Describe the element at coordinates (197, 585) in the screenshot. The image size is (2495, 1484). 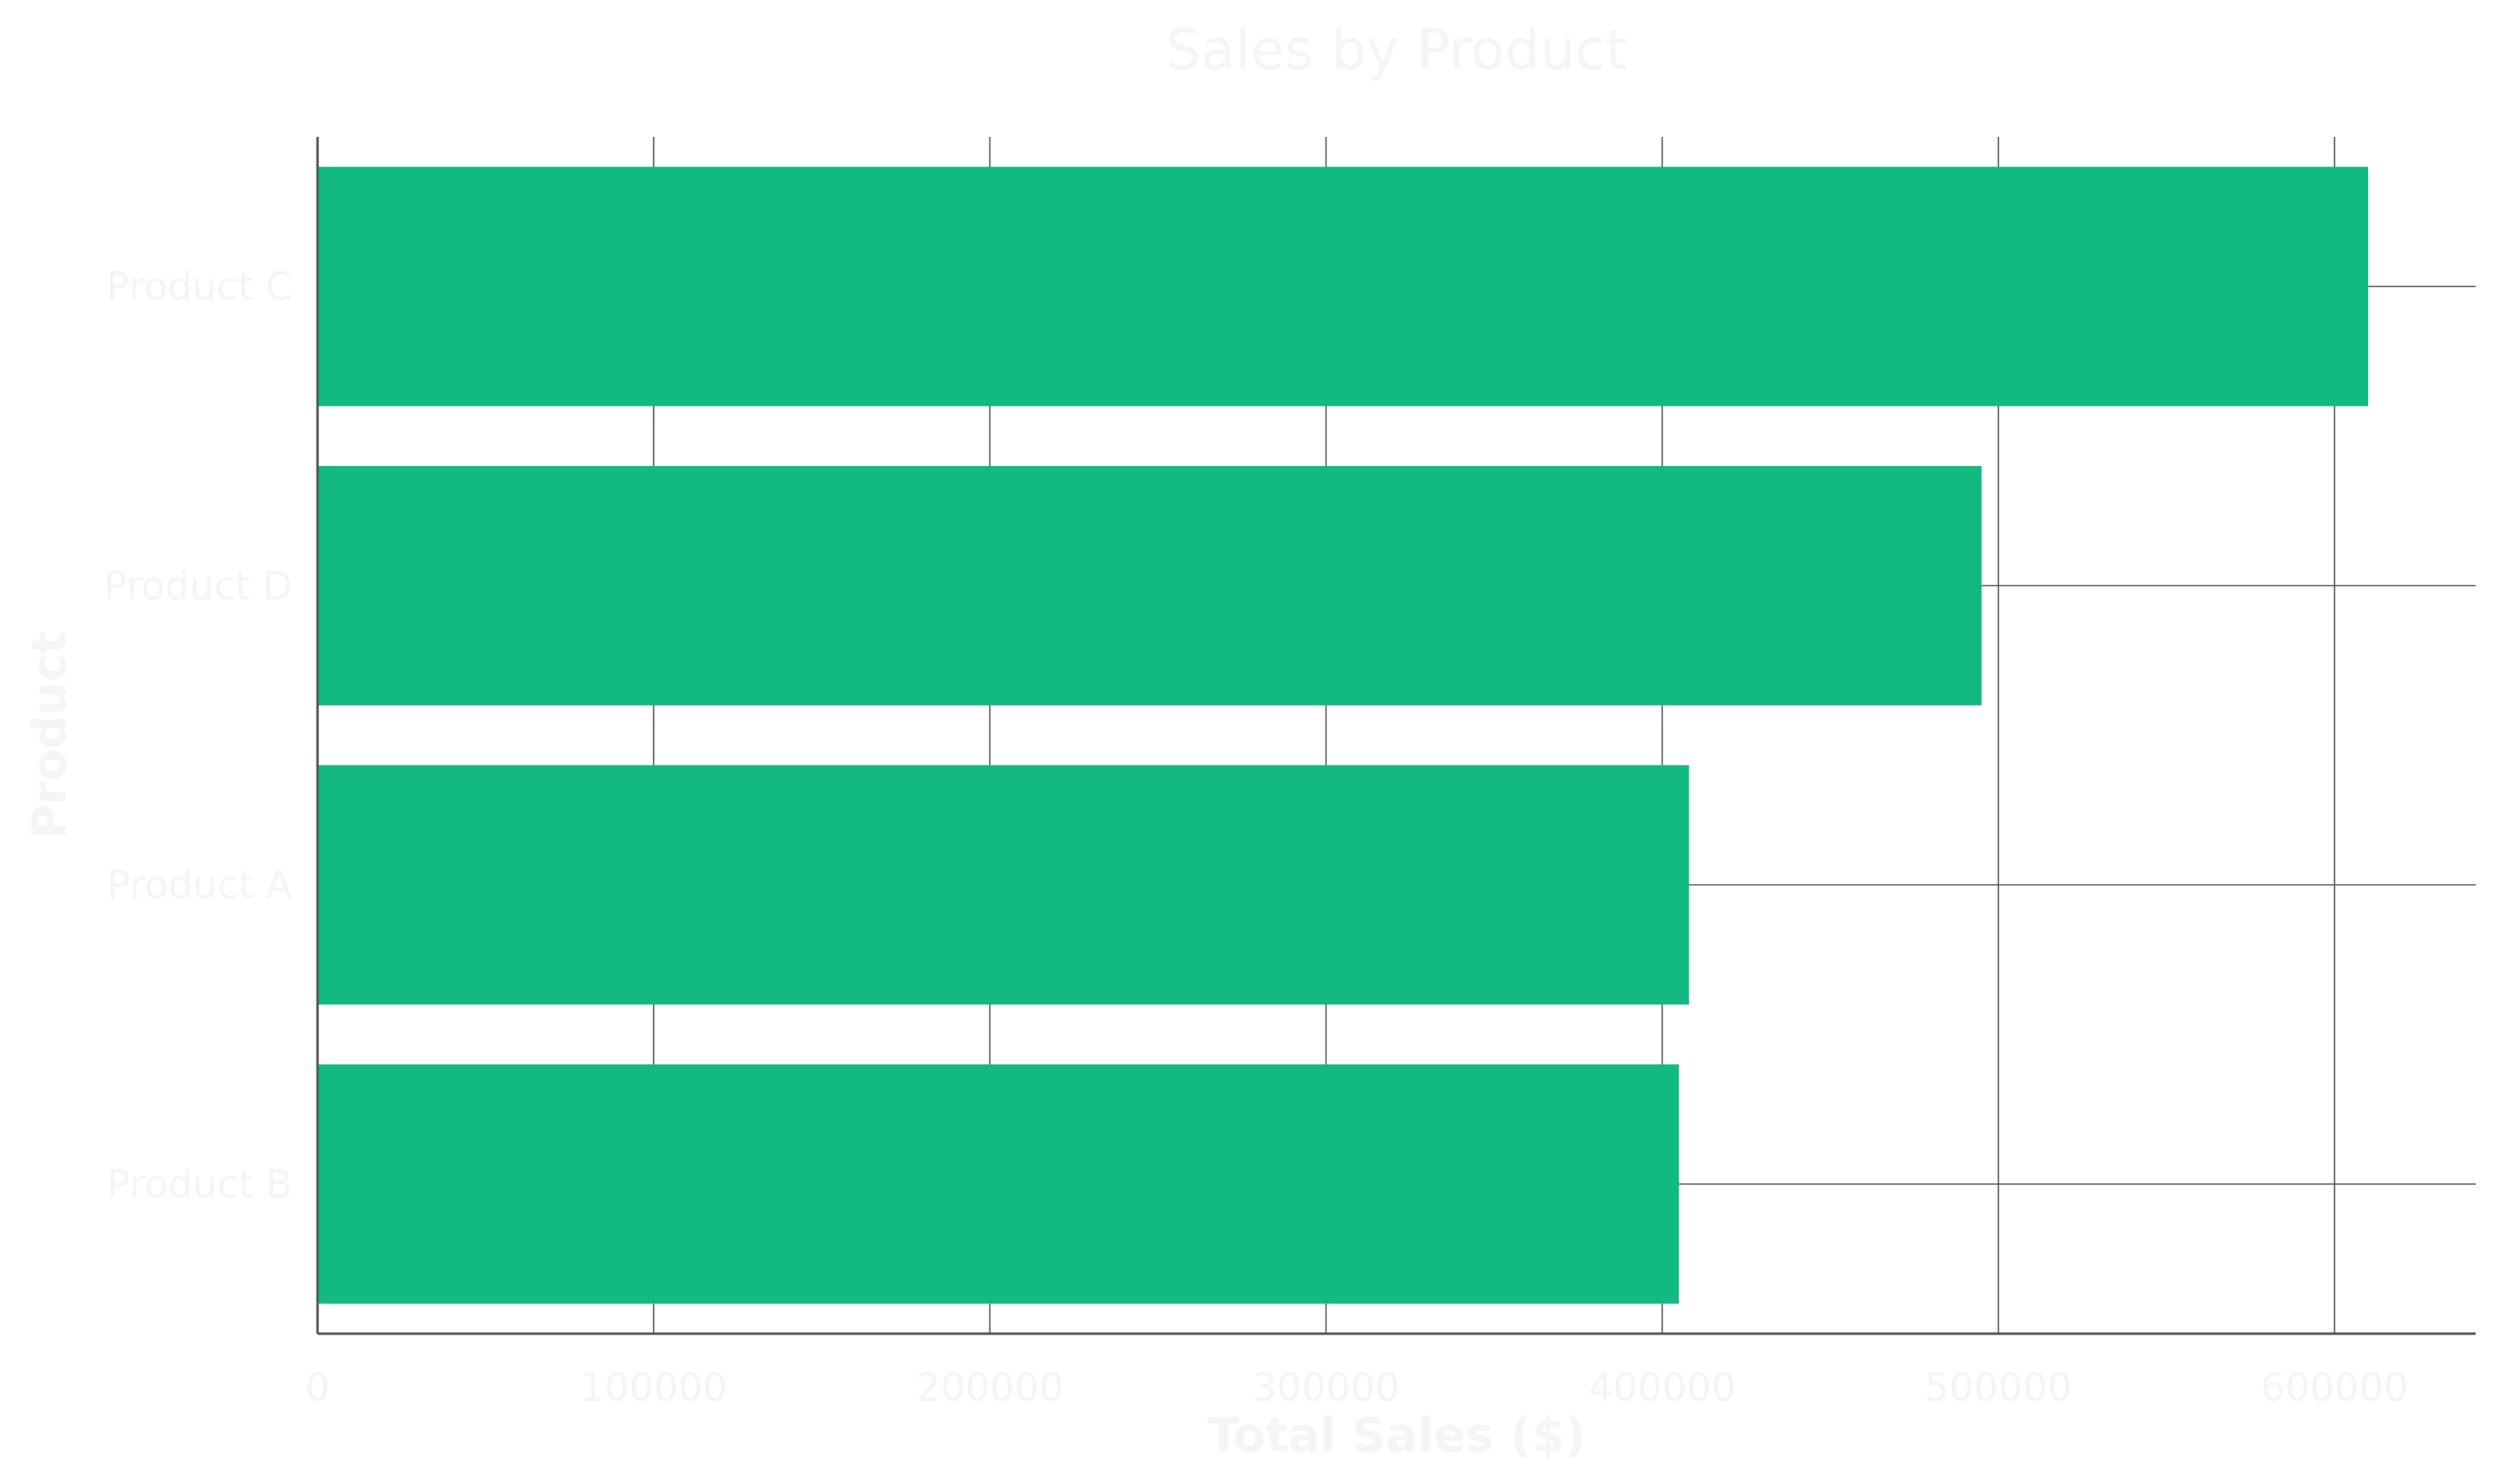
I see `y-tick-label: Product D` at that location.